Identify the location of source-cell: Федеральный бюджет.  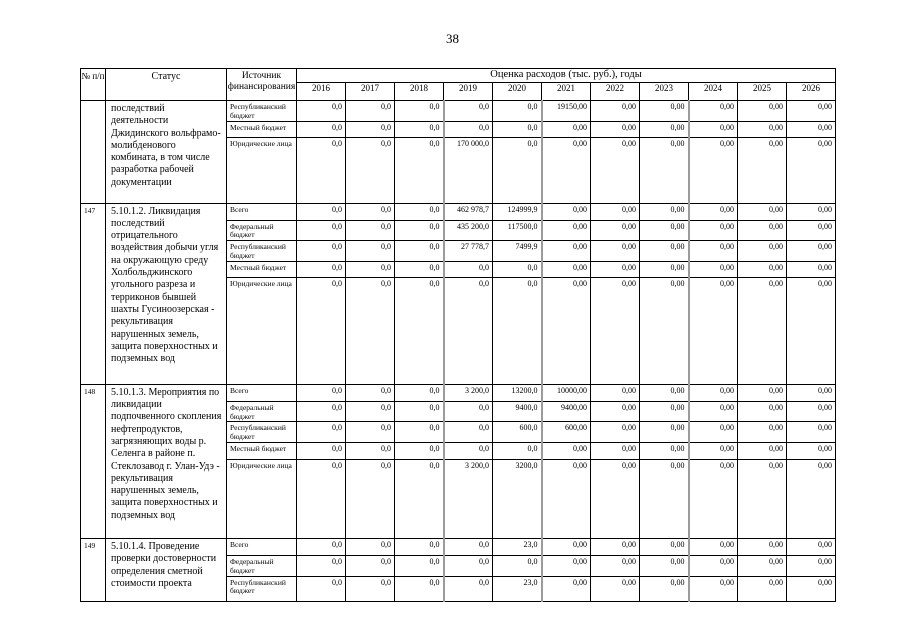
(261, 565).